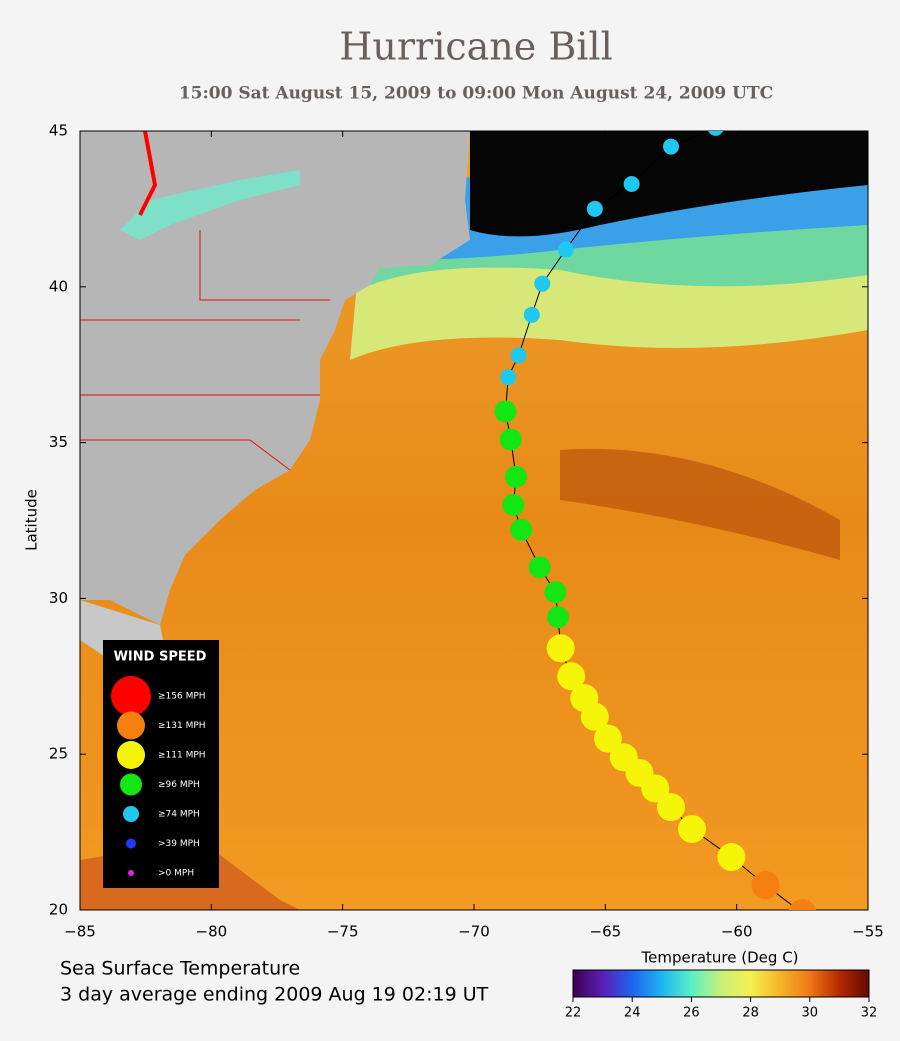 This screenshot has width=900, height=1041. What do you see at coordinates (606, 932) in the screenshot?
I see `x-tick-label: −65` at bounding box center [606, 932].